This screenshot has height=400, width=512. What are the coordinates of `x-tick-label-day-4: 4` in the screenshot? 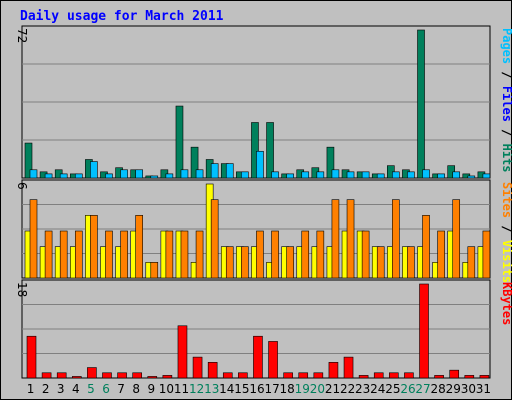 It's located at (76, 389).